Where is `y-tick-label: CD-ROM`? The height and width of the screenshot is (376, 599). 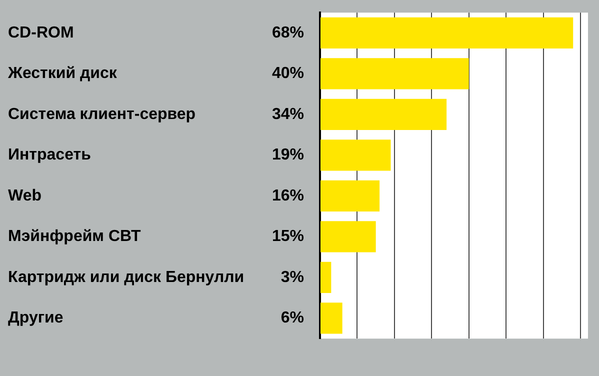
y-tick-label: CD-ROM is located at coordinates (41, 33).